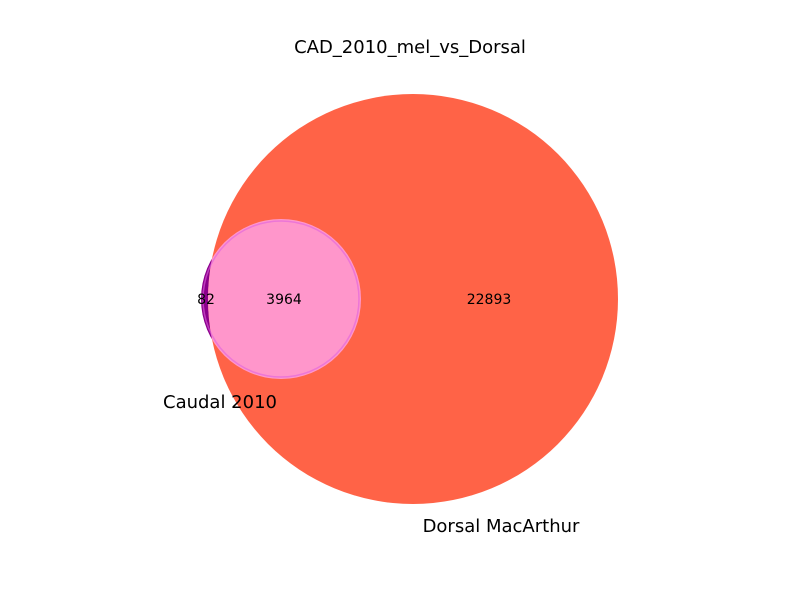  I want to click on region-count-intersection: 3964, so click(284, 300).